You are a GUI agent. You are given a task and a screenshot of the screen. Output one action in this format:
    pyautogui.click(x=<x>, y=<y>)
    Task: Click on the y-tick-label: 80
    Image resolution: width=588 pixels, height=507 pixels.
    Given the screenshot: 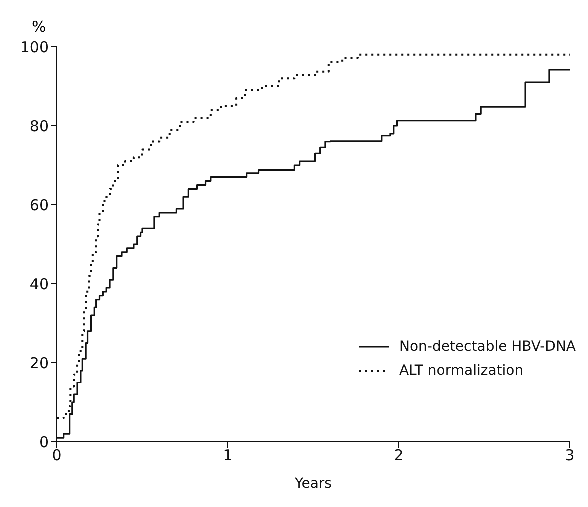 What is the action you would take?
    pyautogui.click(x=39, y=126)
    